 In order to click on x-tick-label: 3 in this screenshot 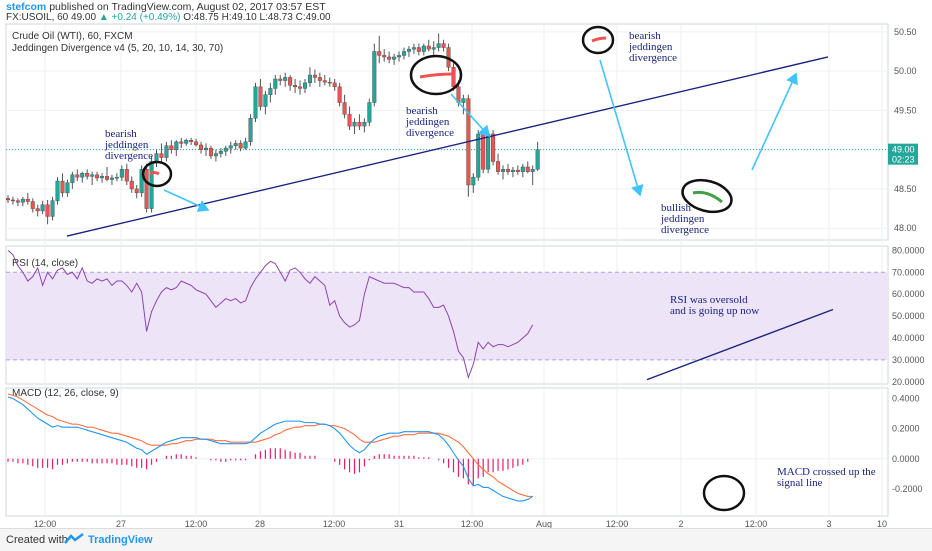, I will do `click(828, 523)`.